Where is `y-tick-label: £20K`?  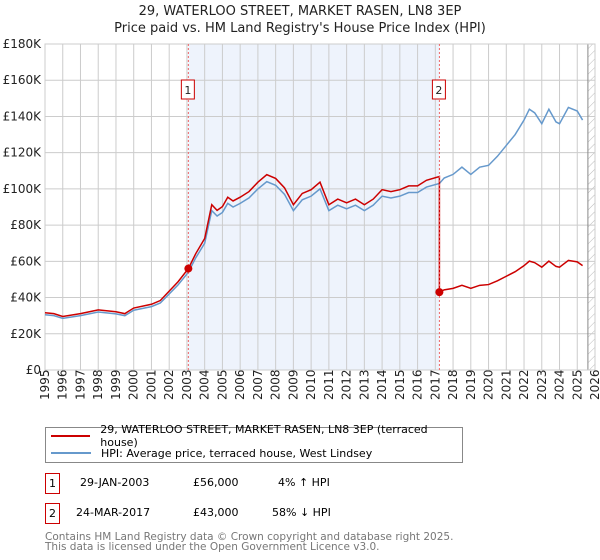
y-tick-label: £20K is located at coordinates (26, 334).